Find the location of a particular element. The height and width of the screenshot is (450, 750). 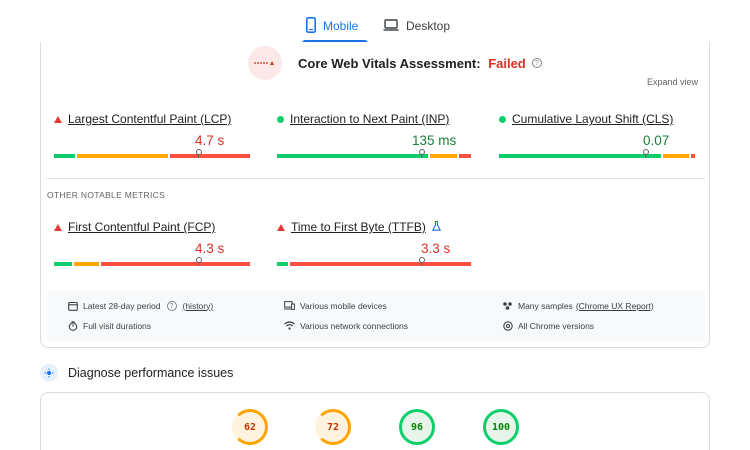

info-period: Latest 28-day period ? (history) is located at coordinates (140, 305).